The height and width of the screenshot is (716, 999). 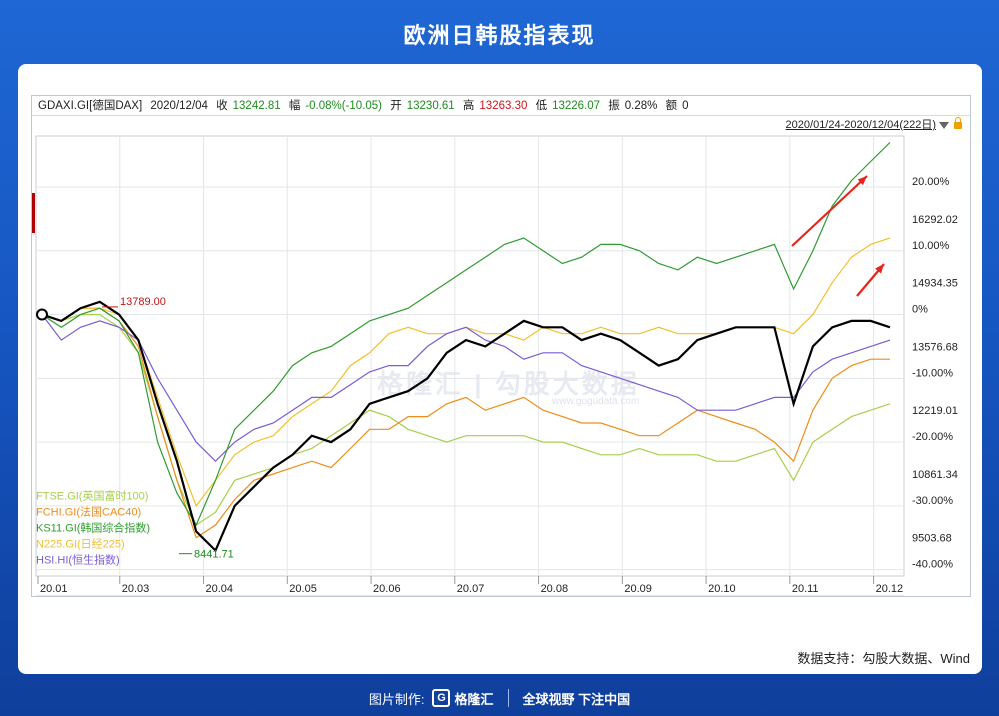 What do you see at coordinates (932, 539) in the screenshot?
I see `y-tick-label-price: 9503.68` at bounding box center [932, 539].